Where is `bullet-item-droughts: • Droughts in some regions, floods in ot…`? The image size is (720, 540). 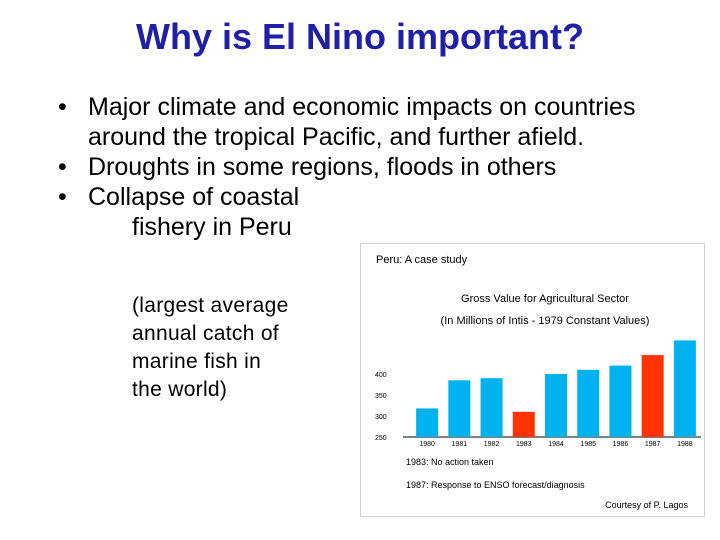
bullet-item-droughts: • Droughts in some regions, floods in ot… is located at coordinates (378, 167).